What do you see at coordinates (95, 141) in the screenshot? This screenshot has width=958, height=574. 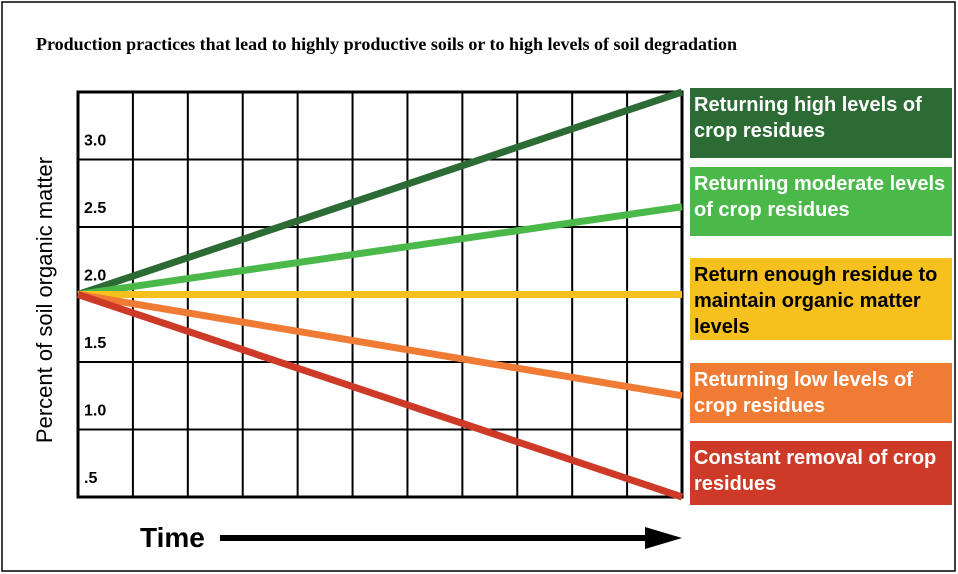 I see `y-tick-label: 3.0` at bounding box center [95, 141].